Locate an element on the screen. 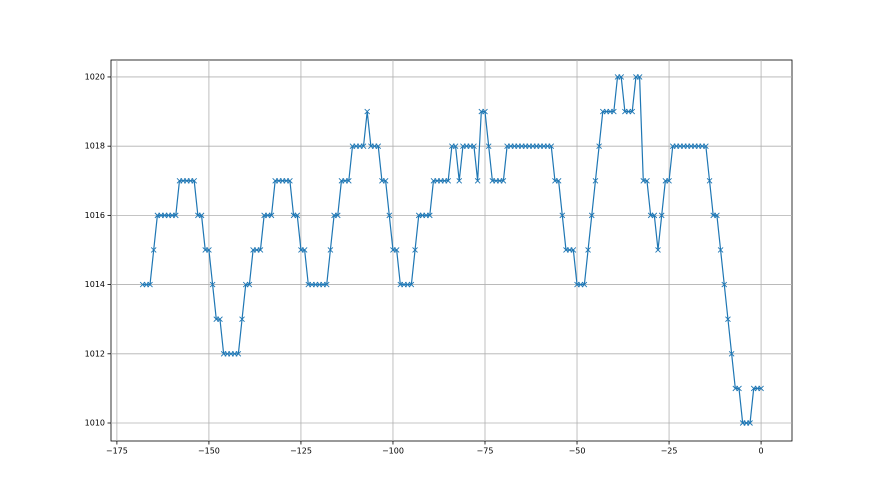  x-tick-label: −150 is located at coordinates (209, 451).